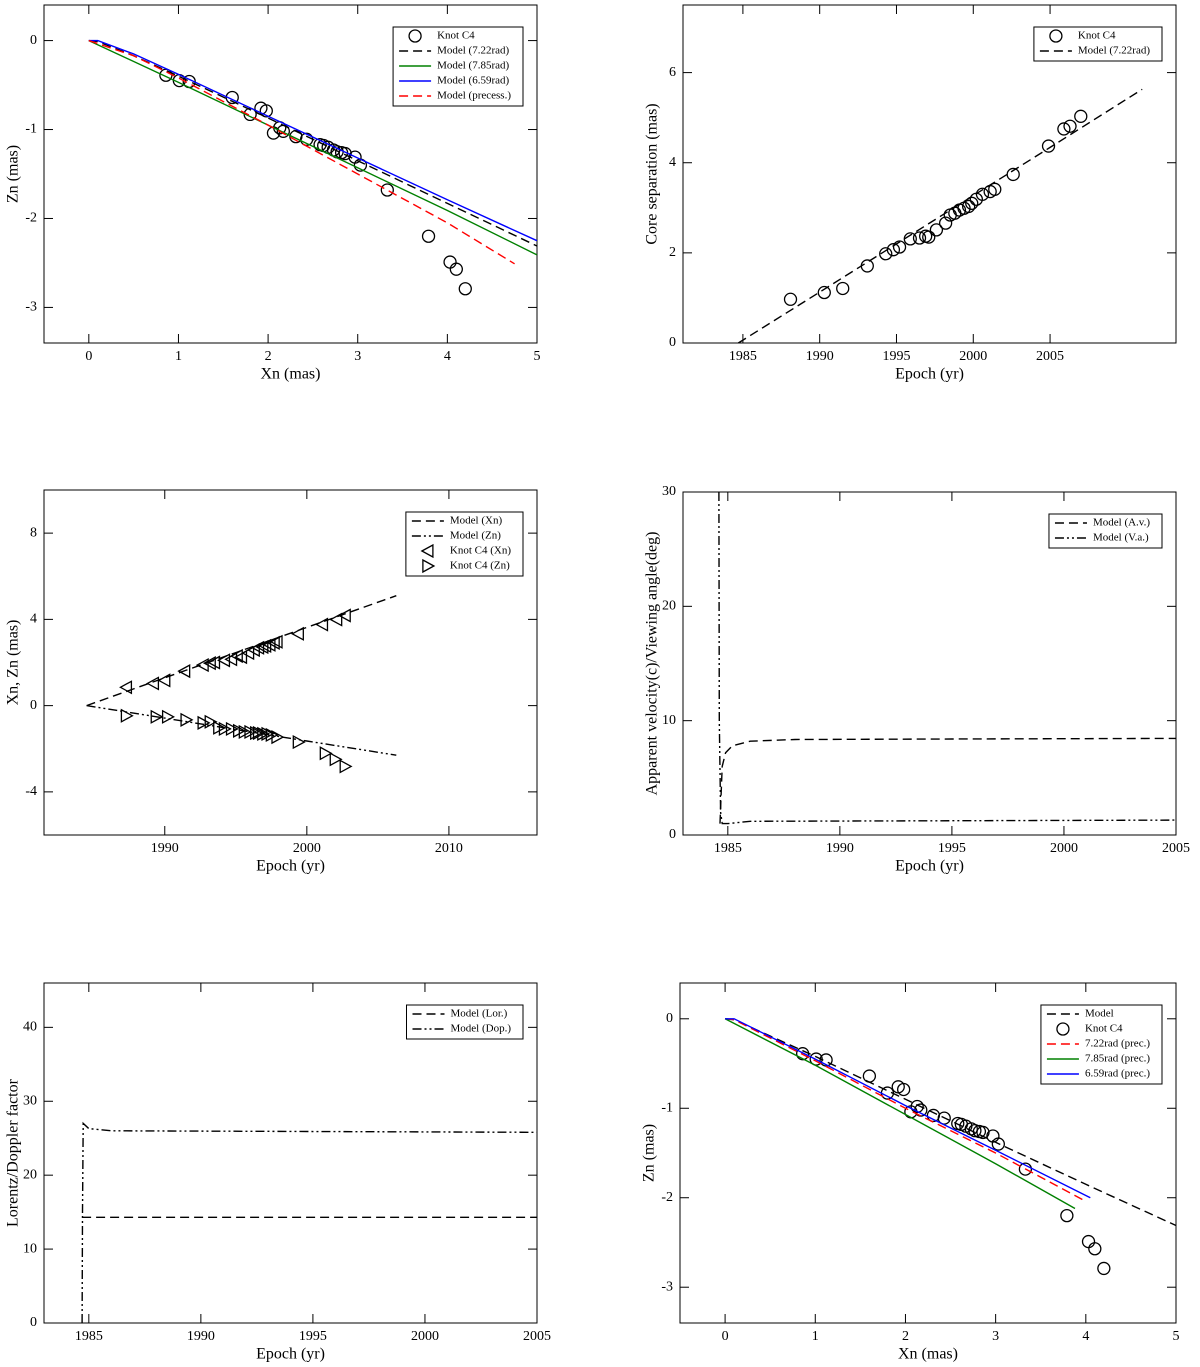 This screenshot has width=1200, height=1367. Describe the element at coordinates (474, 96) in the screenshot. I see `legend-label: Model (precess.)` at that location.